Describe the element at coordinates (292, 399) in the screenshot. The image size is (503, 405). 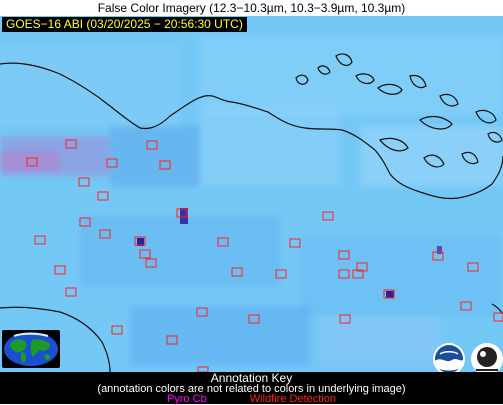
I see `wildfire-legend: Wildfire Detection` at that location.